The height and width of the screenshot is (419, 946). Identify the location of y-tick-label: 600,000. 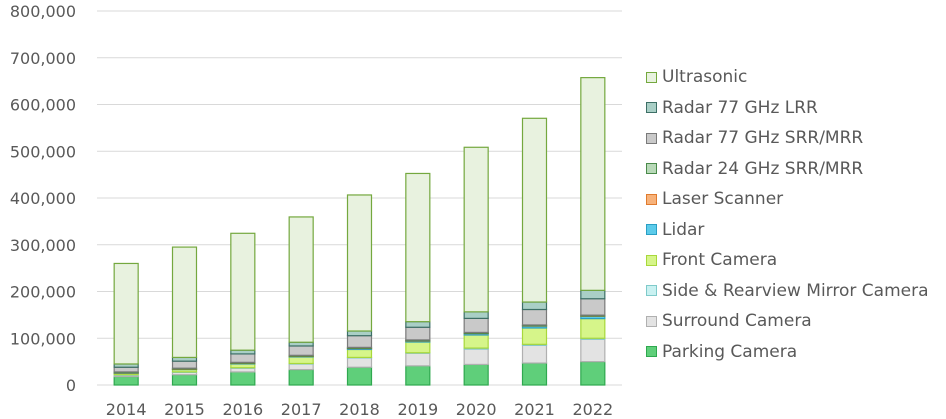
(43, 105).